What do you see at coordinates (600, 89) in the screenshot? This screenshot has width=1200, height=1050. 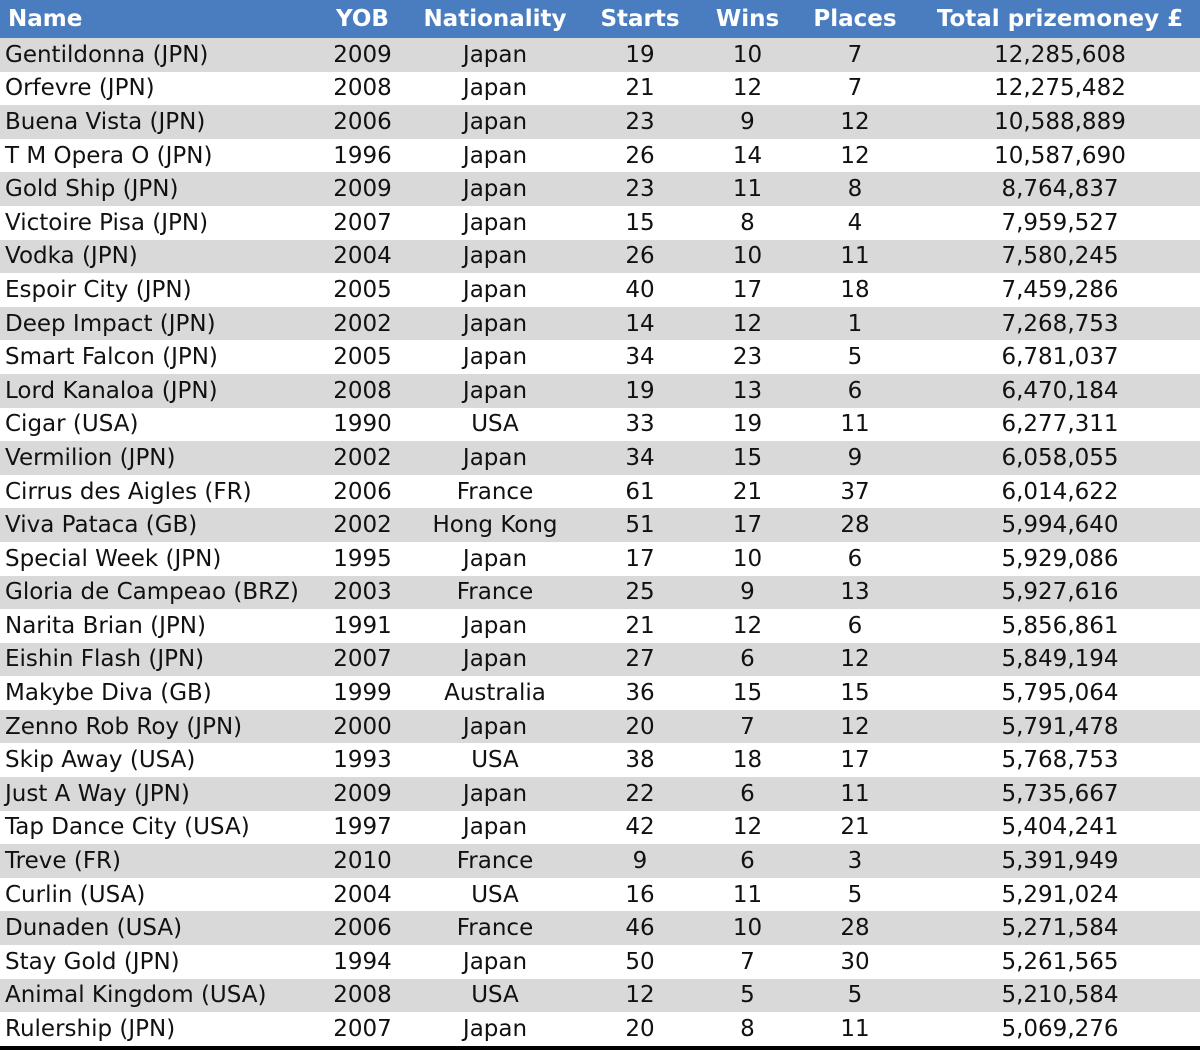 I see `table-row: Orfevre (JPN) 2008 Japan 21 12 7 12,275,482` at bounding box center [600, 89].